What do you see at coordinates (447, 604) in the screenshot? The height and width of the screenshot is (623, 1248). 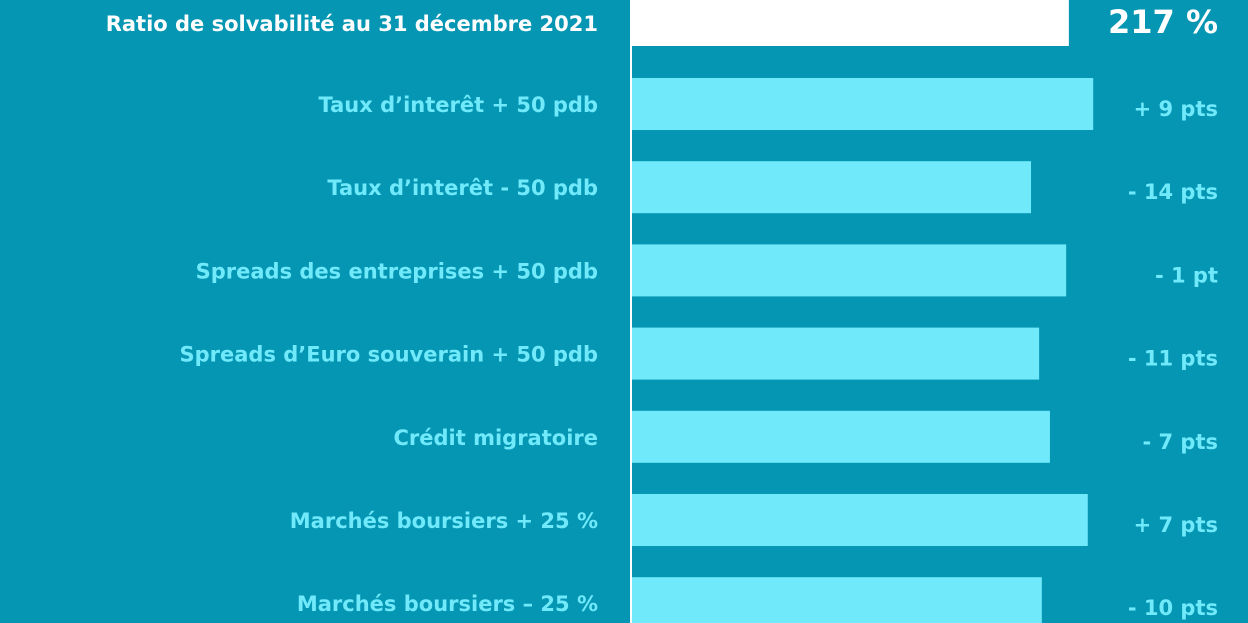 I see `category-label: Marchés boursiers – 25 %` at bounding box center [447, 604].